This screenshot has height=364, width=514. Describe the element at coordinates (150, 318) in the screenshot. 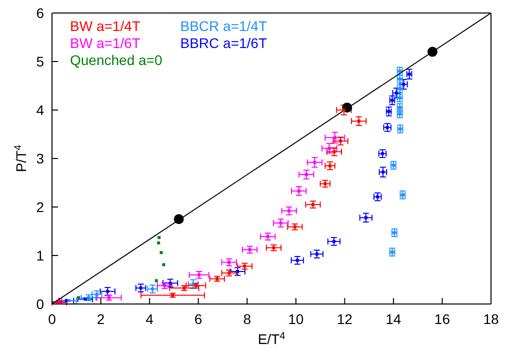

I see `x-tick-label: 4` at that location.